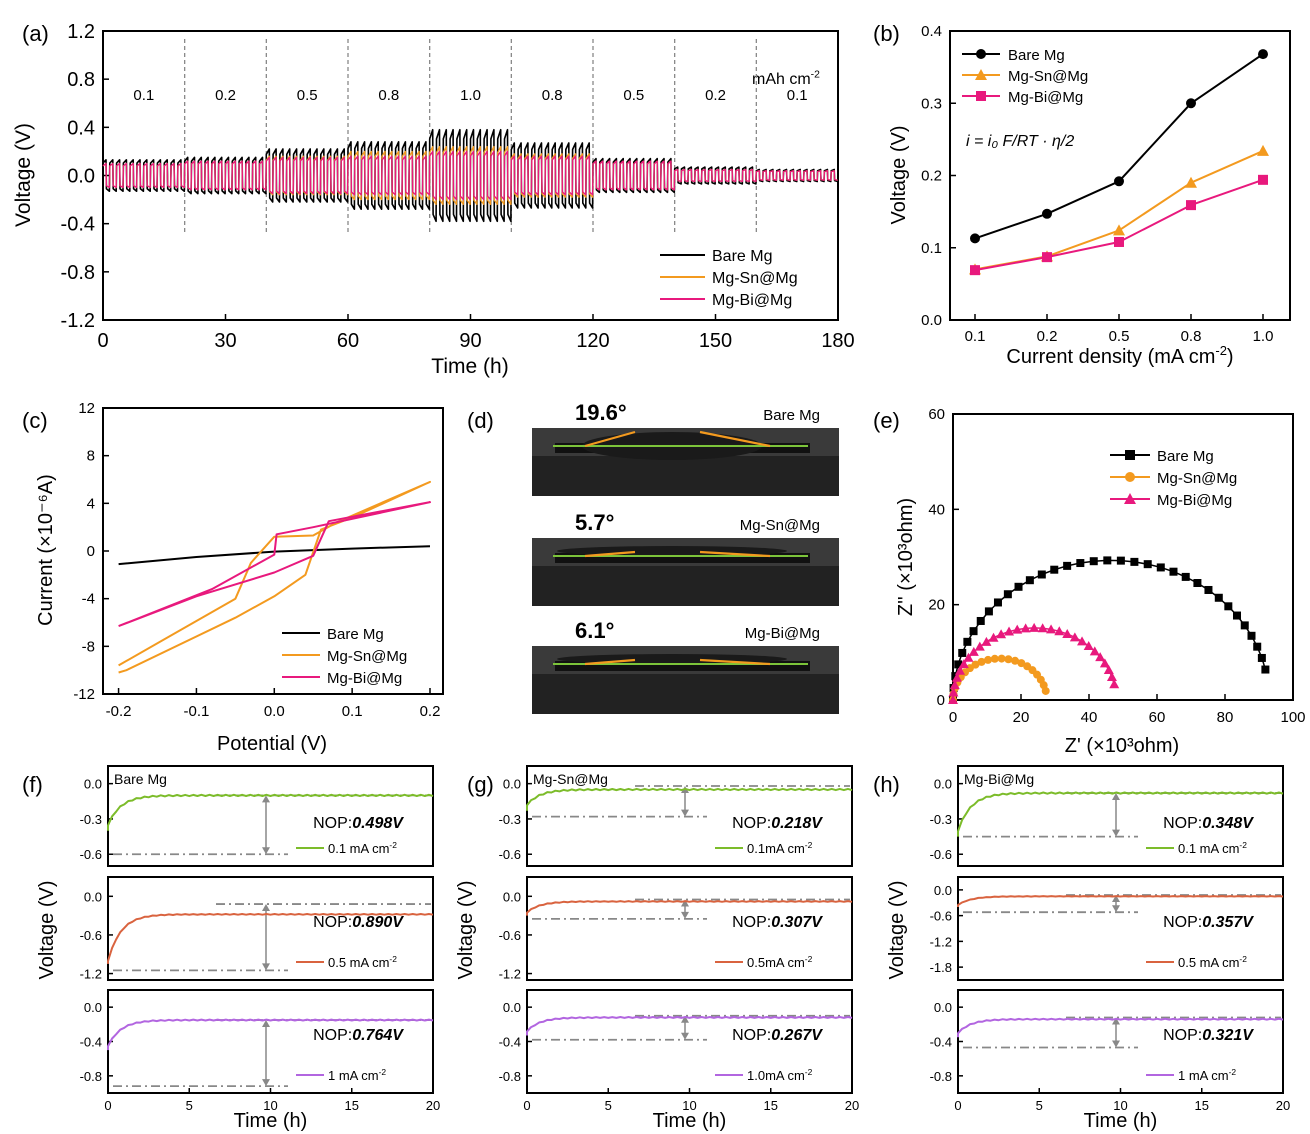 This screenshot has width=1310, height=1134. I want to click on panel-label-e: (e), so click(886, 420).